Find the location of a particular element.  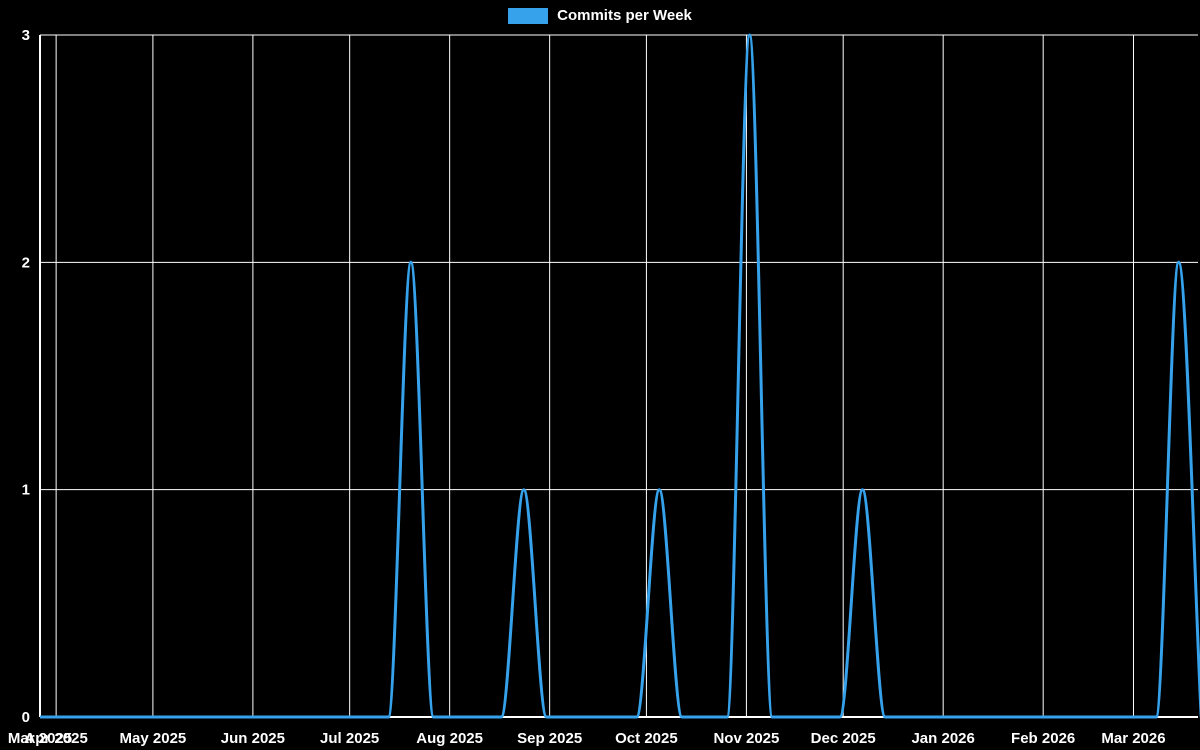

chart-legend: Commits per Week is located at coordinates (600, 16).